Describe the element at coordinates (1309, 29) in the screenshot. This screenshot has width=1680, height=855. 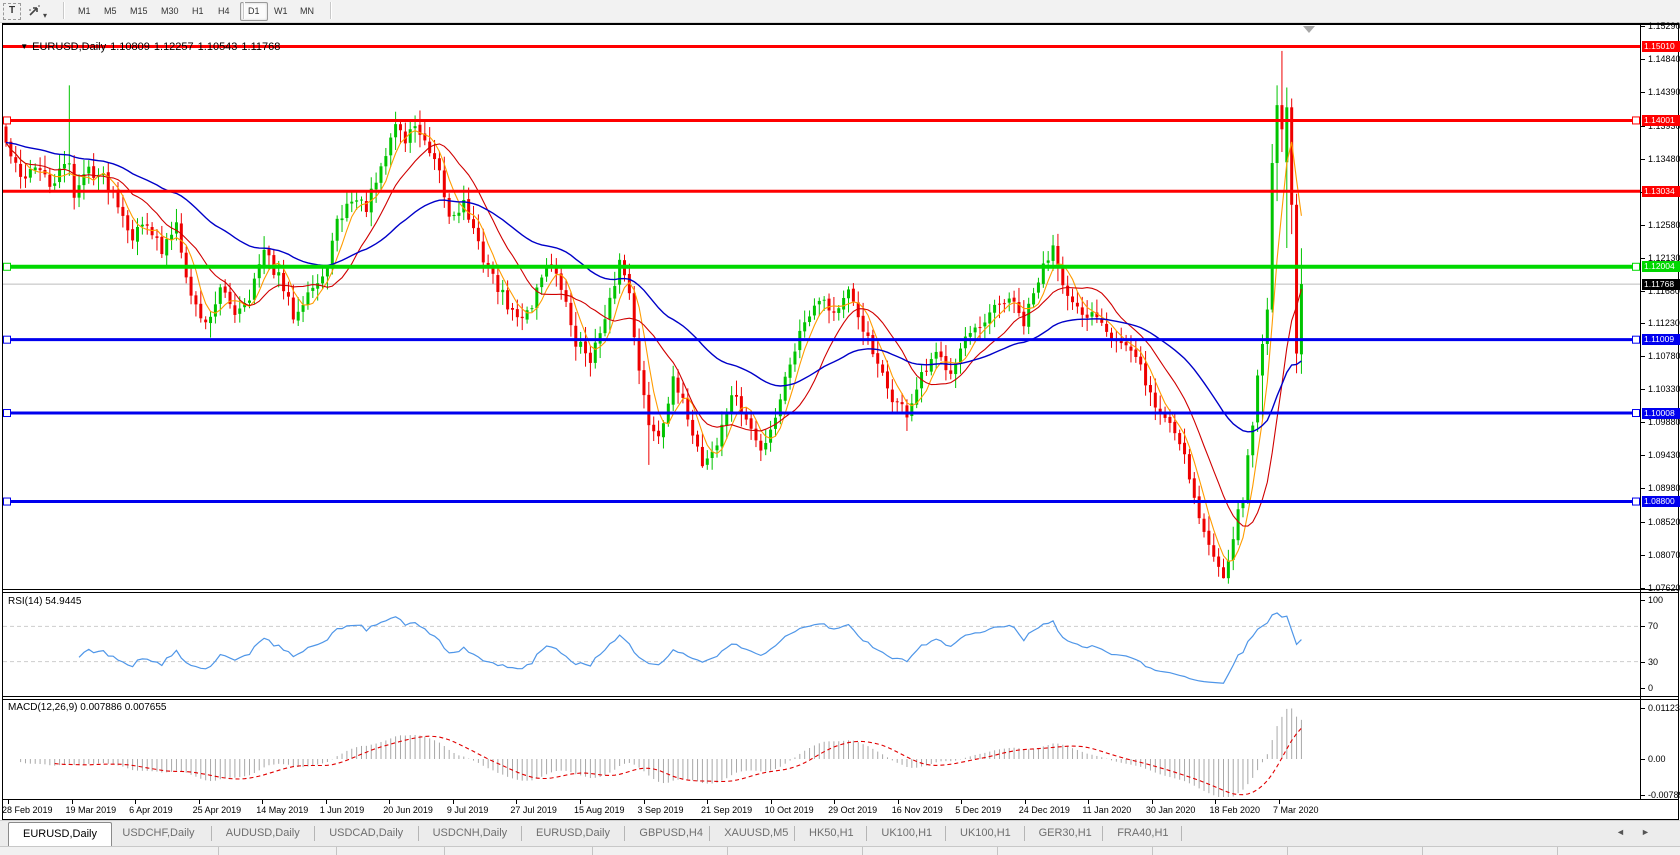
I see `chart-shift-marker` at that location.